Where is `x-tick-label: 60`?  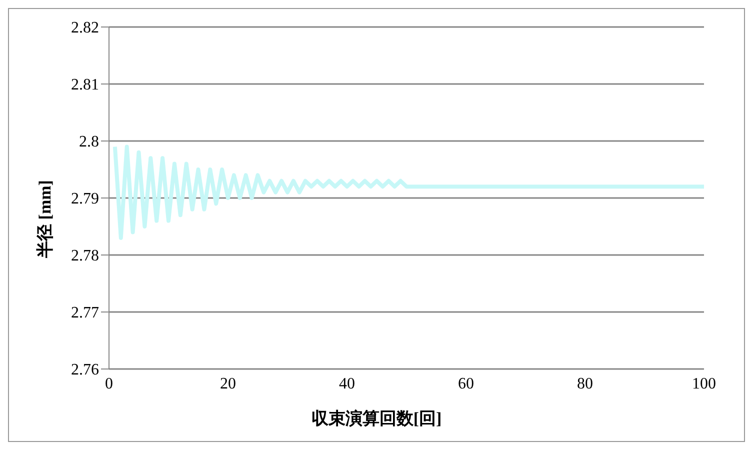 x-tick-label: 60 is located at coordinates (466, 383).